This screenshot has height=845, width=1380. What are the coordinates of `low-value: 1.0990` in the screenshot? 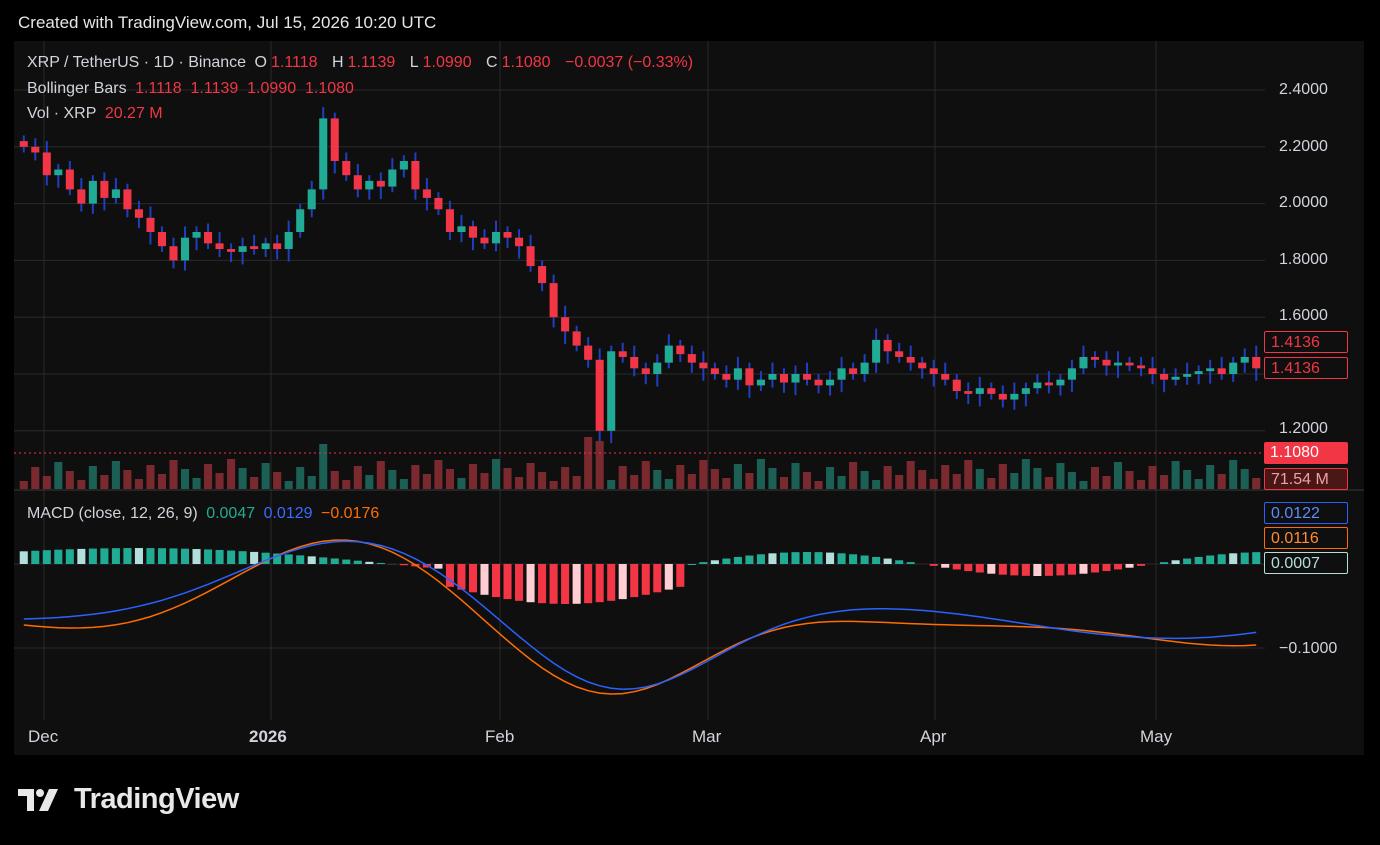 It's located at (447, 62).